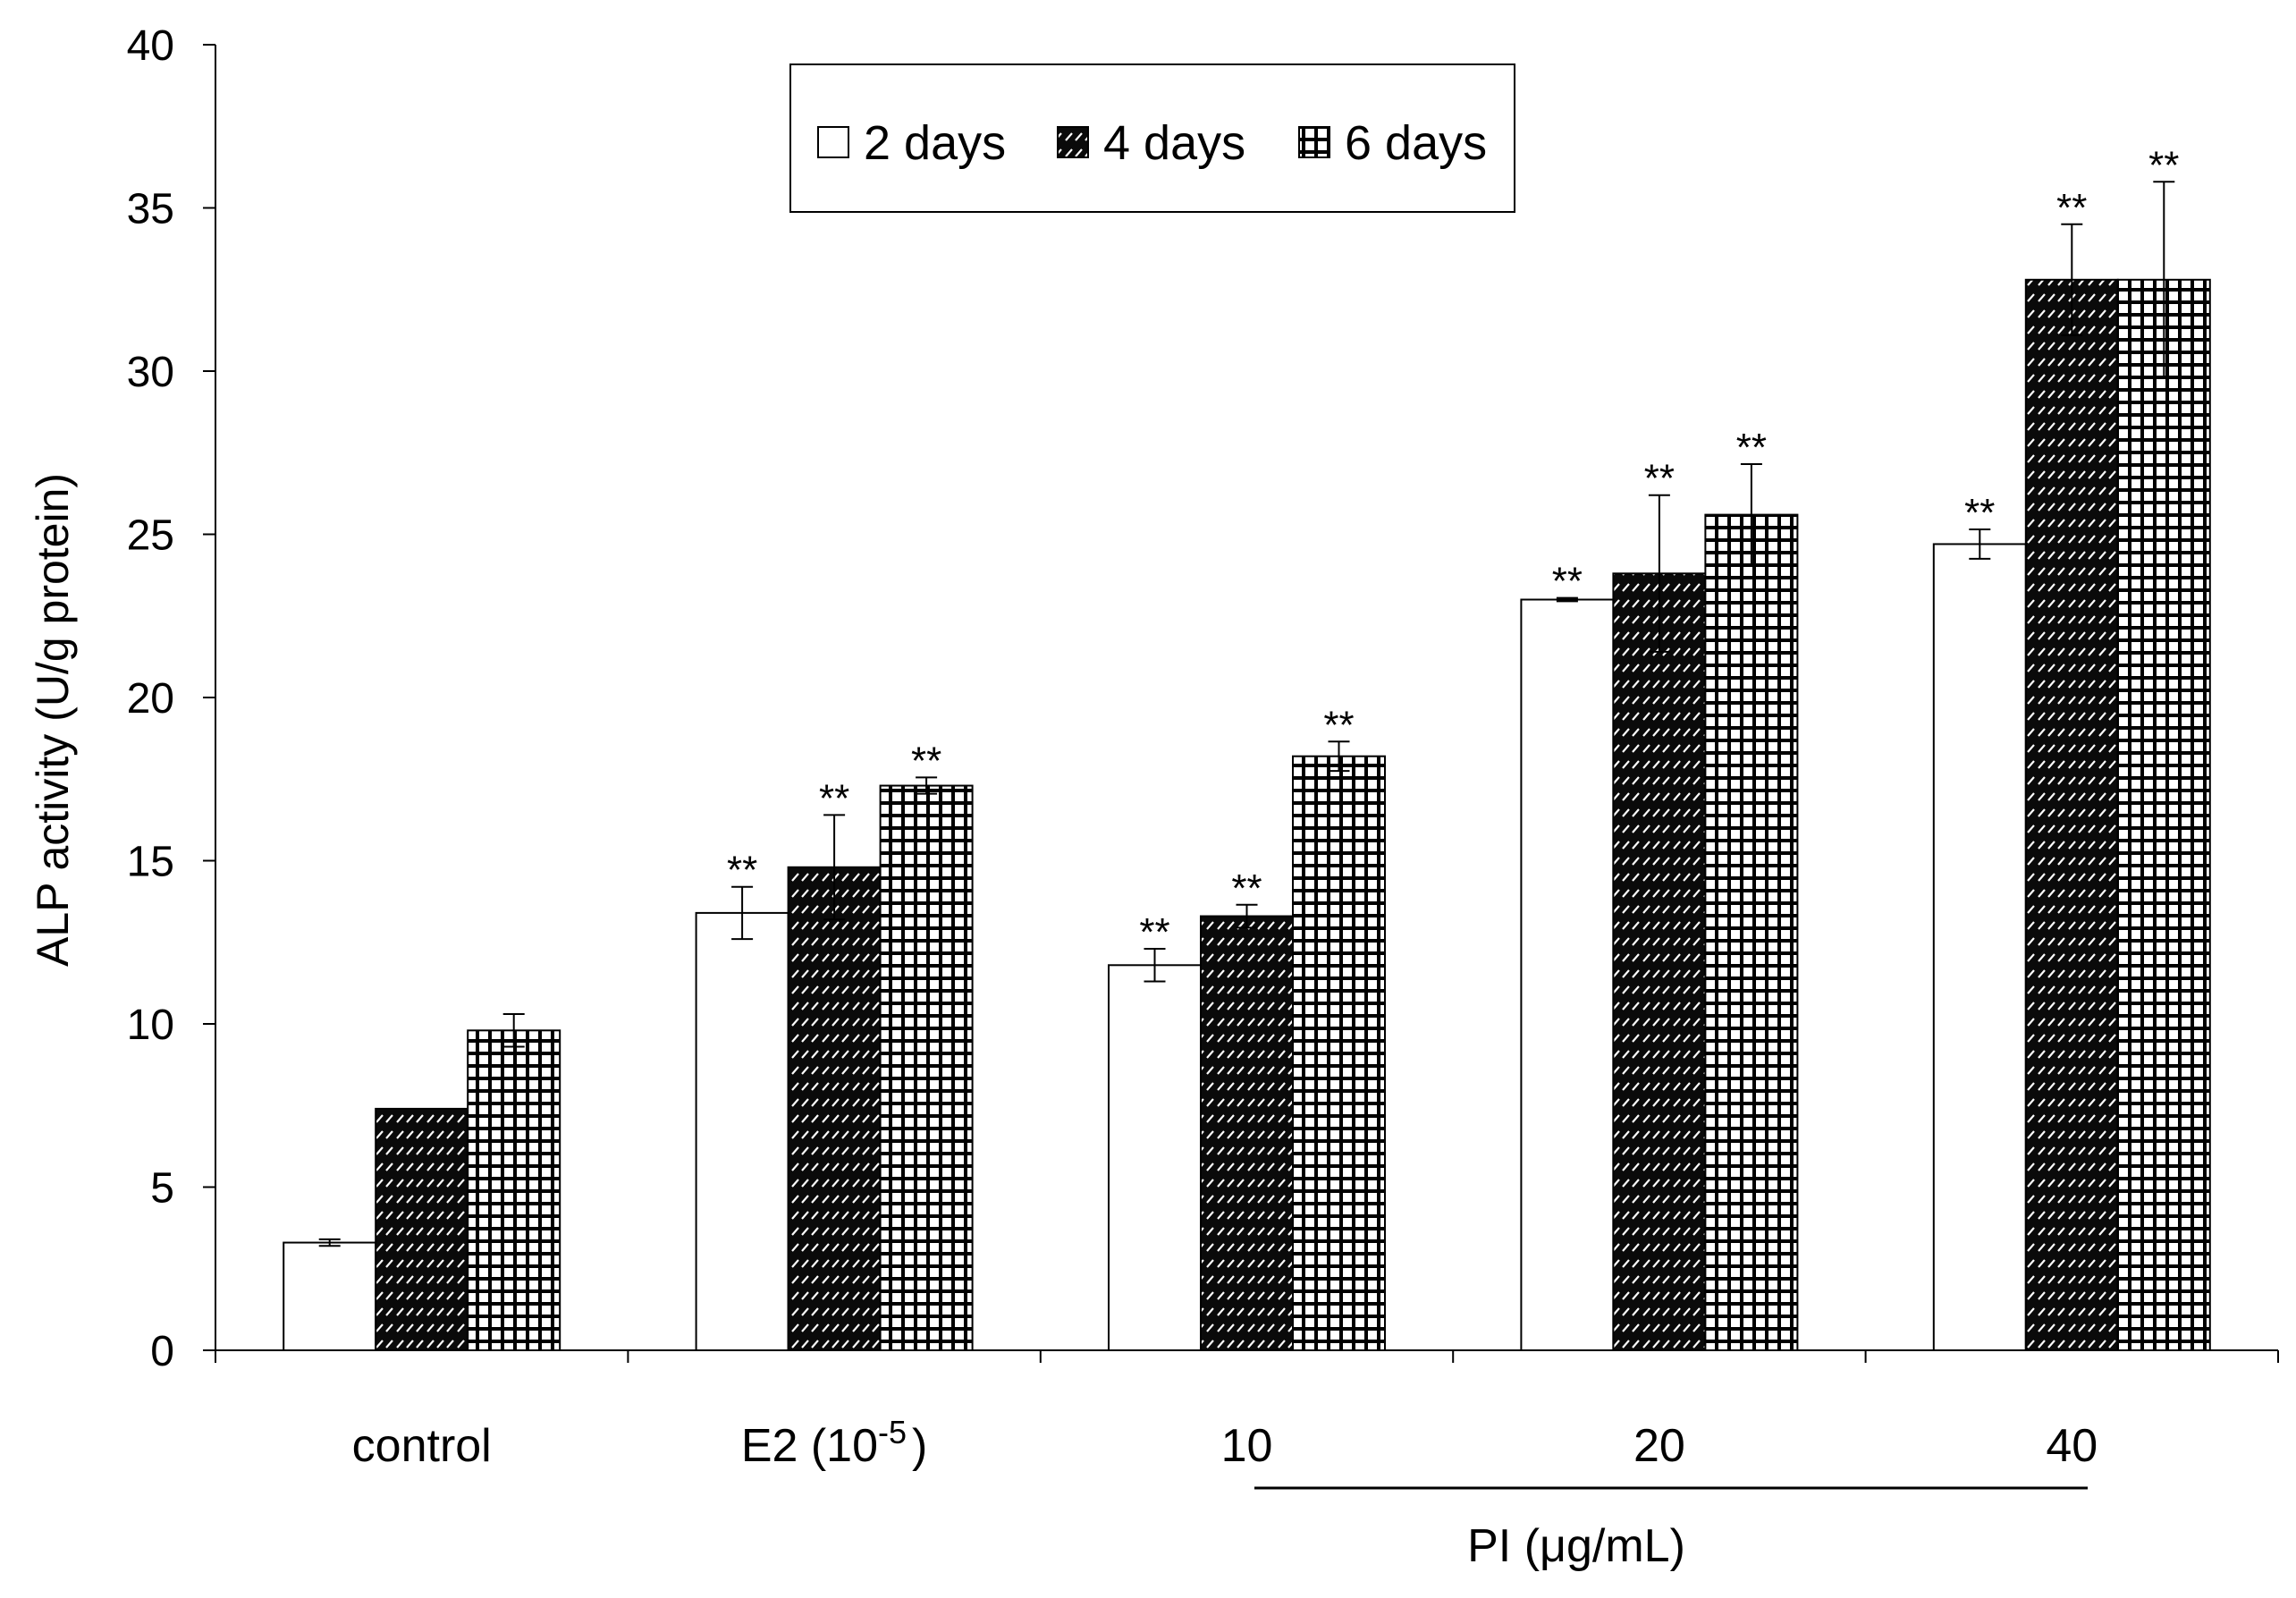  Describe the element at coordinates (1174, 143) in the screenshot. I see `legend-label: 4 days` at that location.